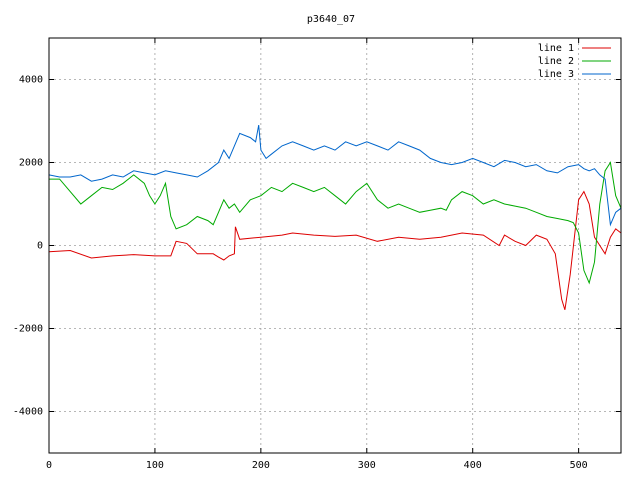  I want to click on y-tick-label: -2000, so click(28, 329).